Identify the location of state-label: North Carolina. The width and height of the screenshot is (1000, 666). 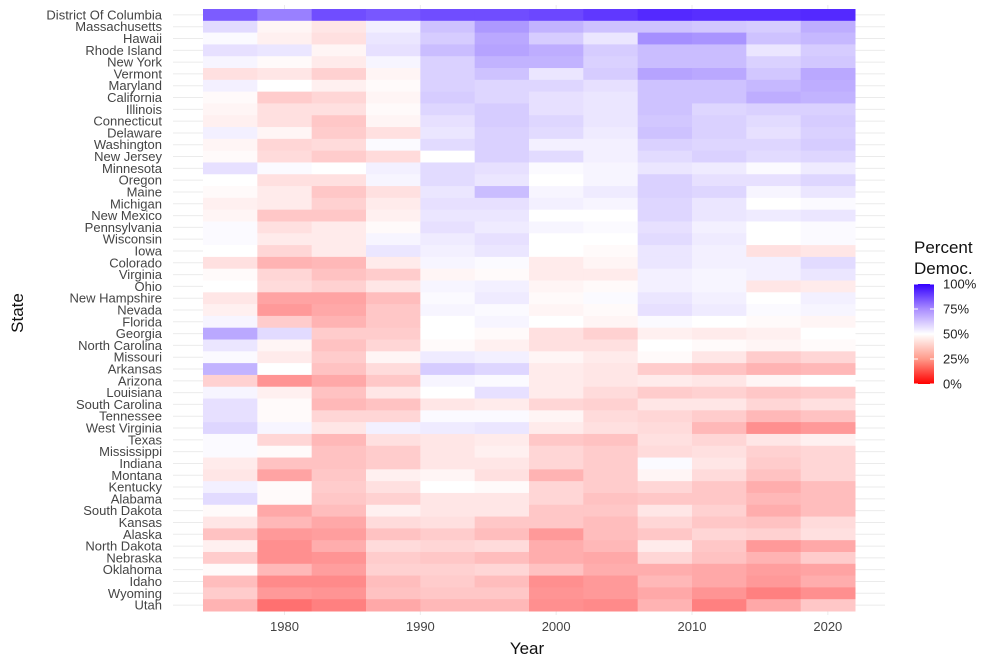
(120, 345).